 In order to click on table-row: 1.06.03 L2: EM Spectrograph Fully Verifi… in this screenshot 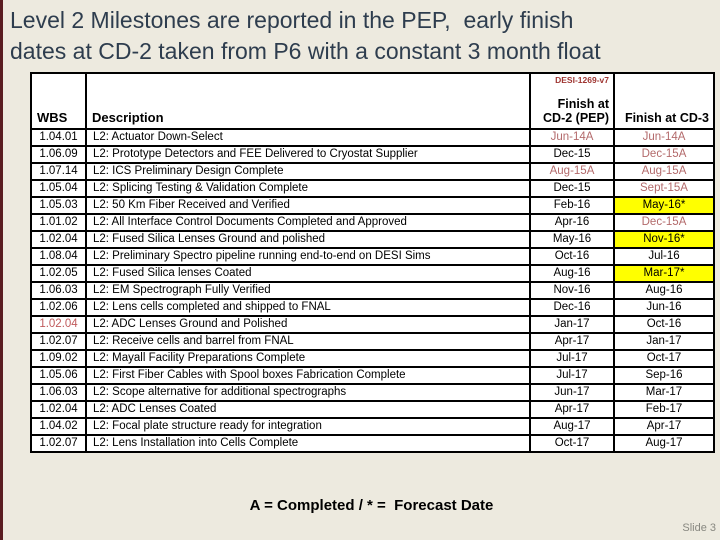, I will do `click(372, 290)`.